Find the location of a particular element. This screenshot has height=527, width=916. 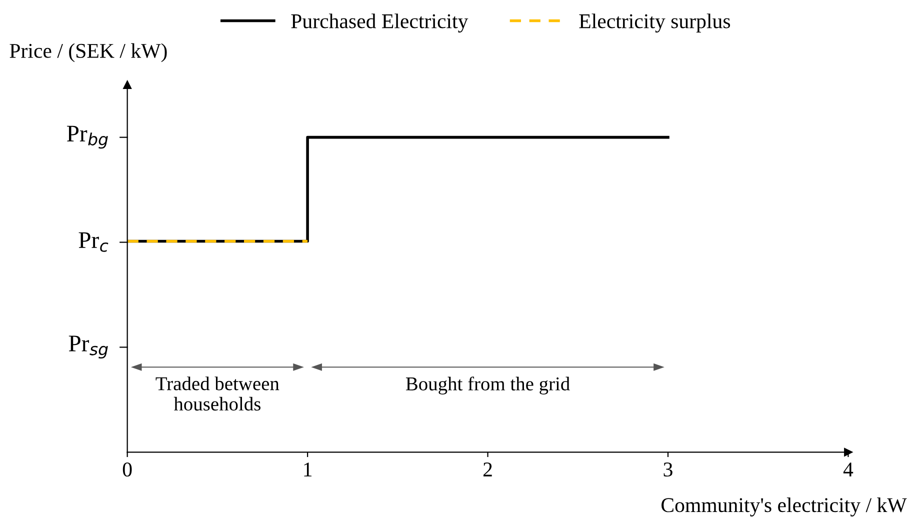

annotation: Traded between households is located at coordinates (218, 393).